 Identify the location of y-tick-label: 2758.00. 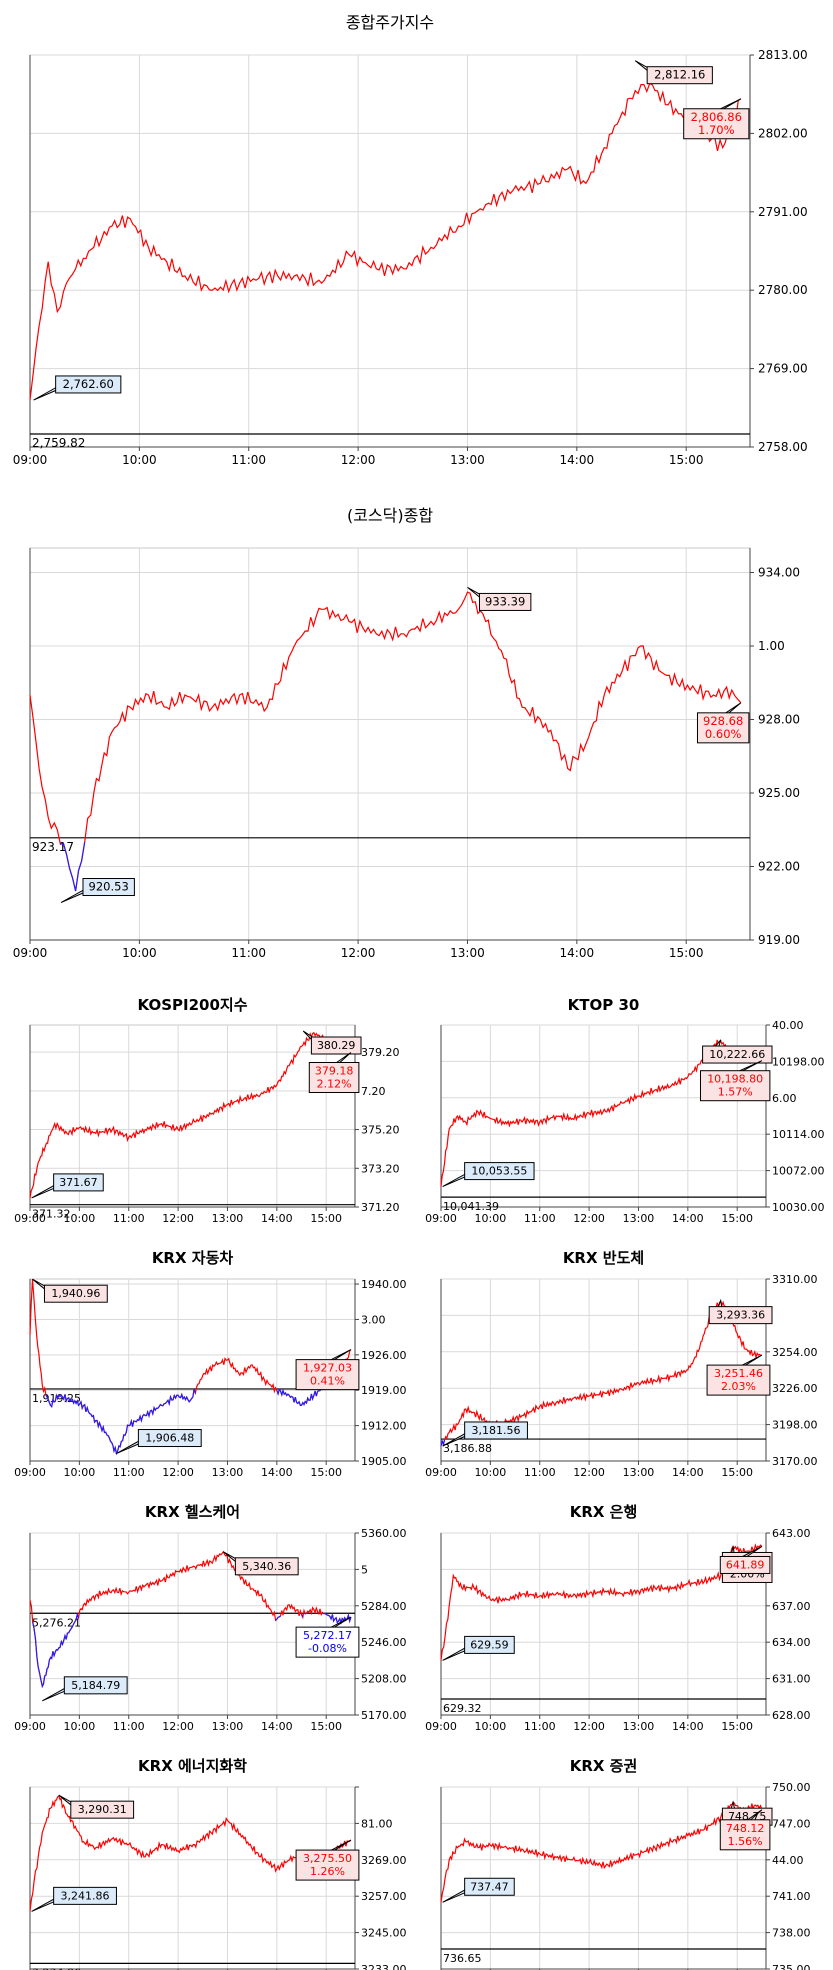
(783, 447).